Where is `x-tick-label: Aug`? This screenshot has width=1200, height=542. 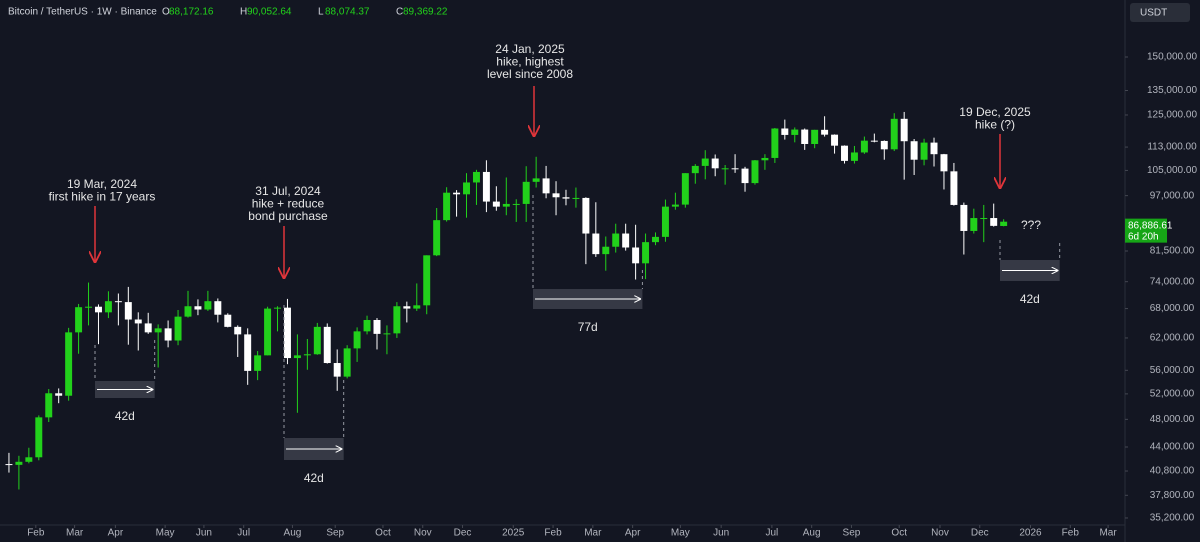
x-tick-label: Aug is located at coordinates (293, 533).